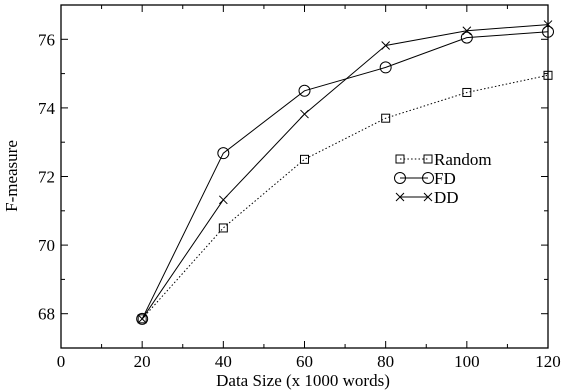 Image resolution: width=566 pixels, height=391 pixels. Describe the element at coordinates (46, 177) in the screenshot. I see `y-tick-label: 72` at that location.